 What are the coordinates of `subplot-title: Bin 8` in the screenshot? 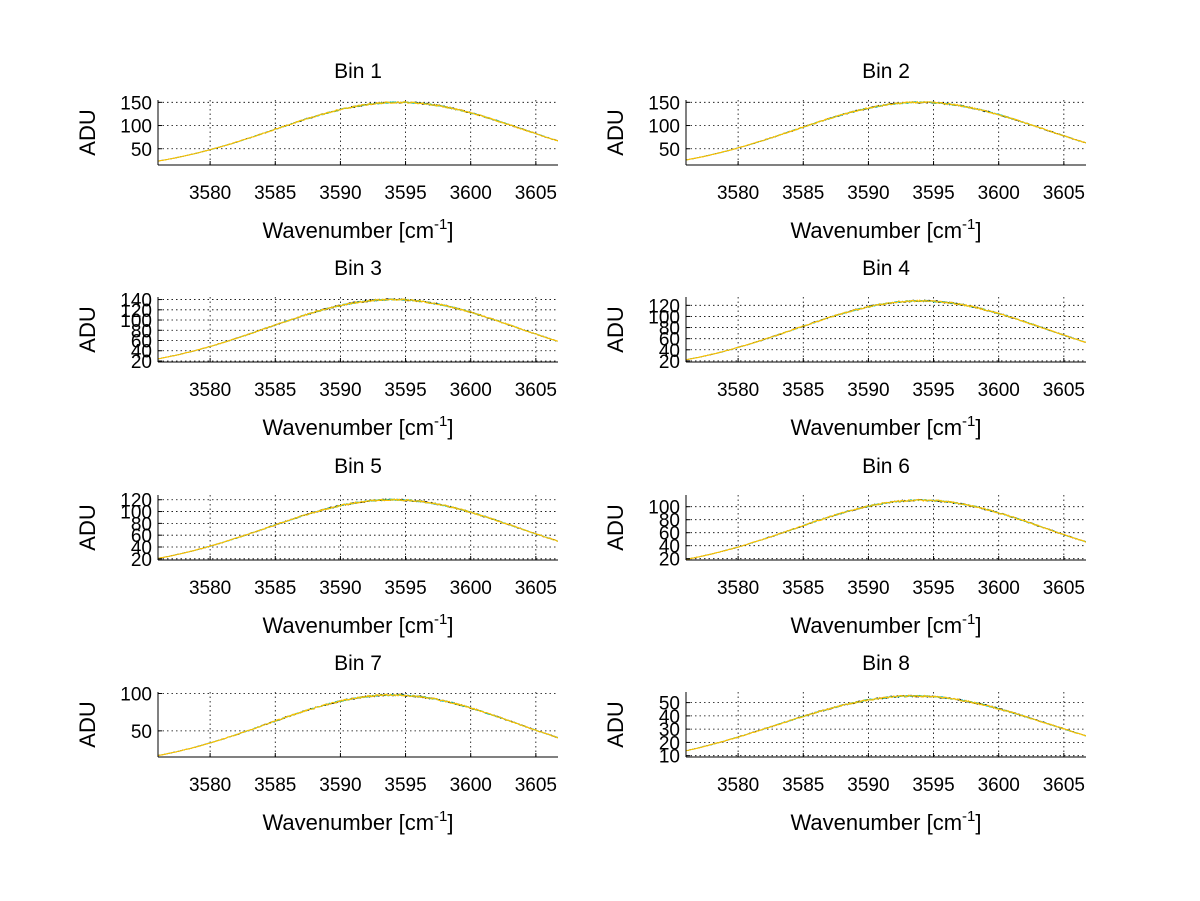 It's located at (886, 663).